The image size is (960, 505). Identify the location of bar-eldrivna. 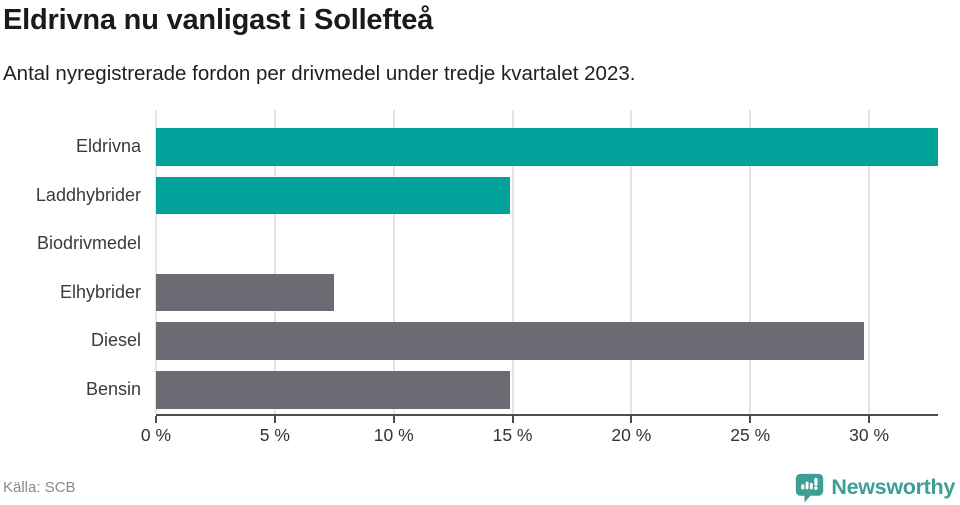
(547, 147).